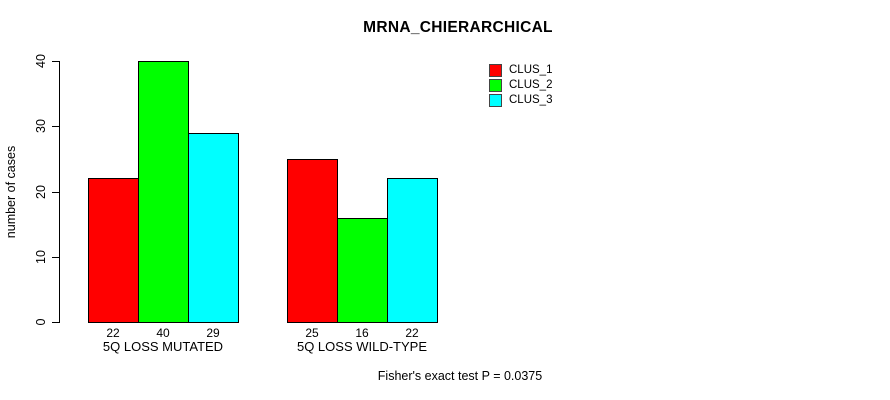  Describe the element at coordinates (40, 322) in the screenshot. I see `y-tick-label: 0` at that location.